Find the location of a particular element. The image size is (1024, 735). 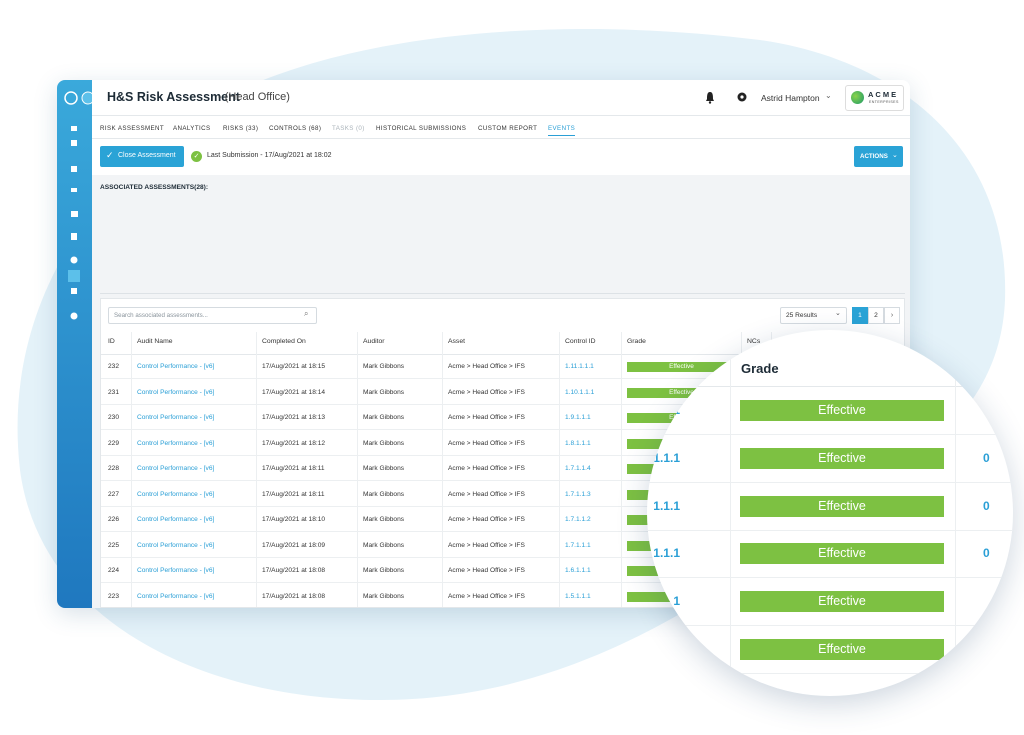

logo-tagline: ENTERPRISES is located at coordinates (884, 102).